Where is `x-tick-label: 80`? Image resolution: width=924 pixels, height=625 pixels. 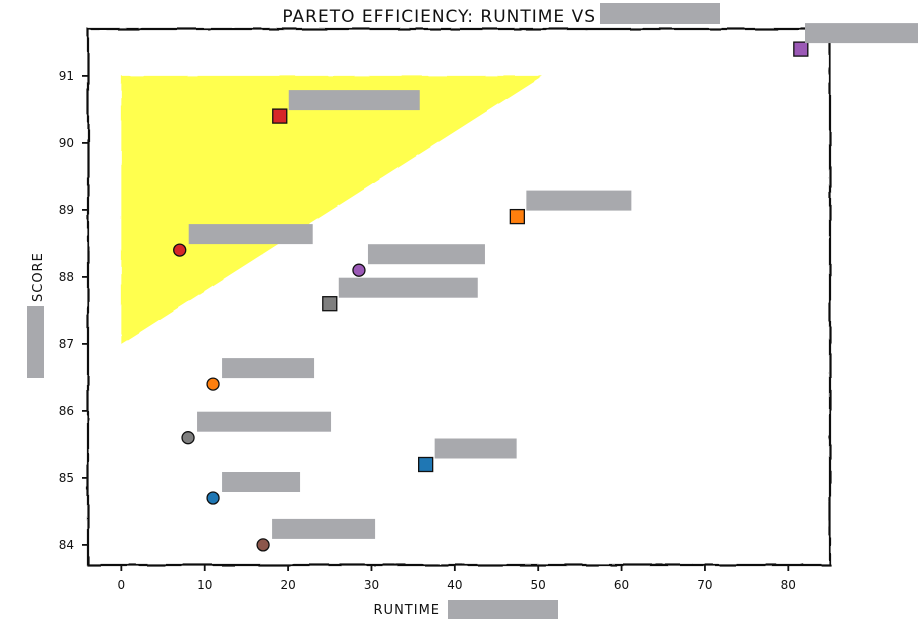
x-tick-label: 80 is located at coordinates (788, 585).